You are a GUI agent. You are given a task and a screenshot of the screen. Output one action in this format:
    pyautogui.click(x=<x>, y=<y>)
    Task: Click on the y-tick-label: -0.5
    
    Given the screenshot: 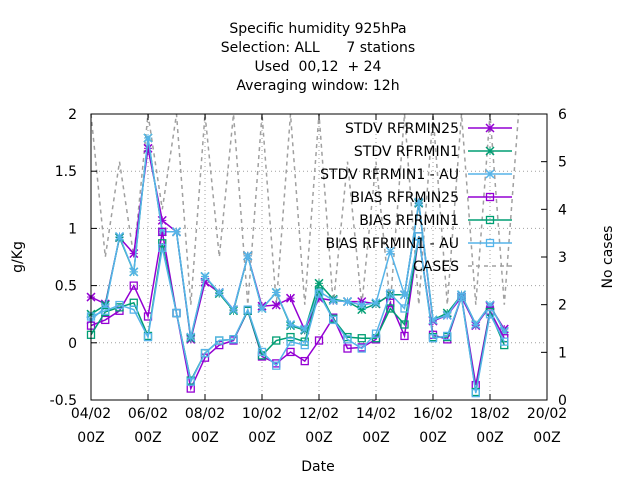 What is the action you would take?
    pyautogui.click(x=63, y=401)
    